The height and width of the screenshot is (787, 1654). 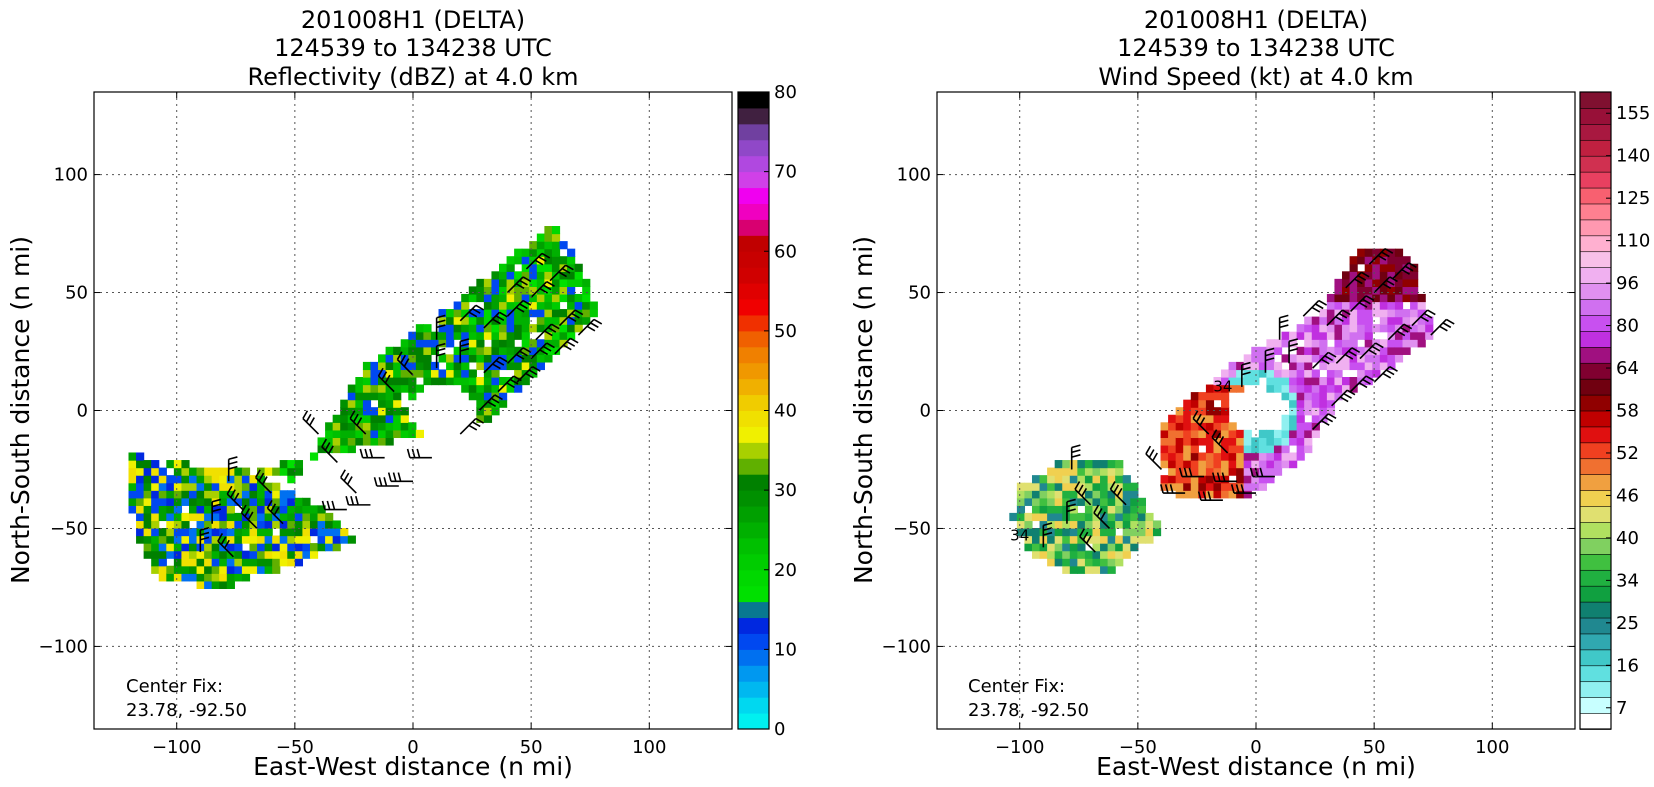 I want to click on reflectivity-colorbar-tick-label: 30, so click(x=785, y=490).